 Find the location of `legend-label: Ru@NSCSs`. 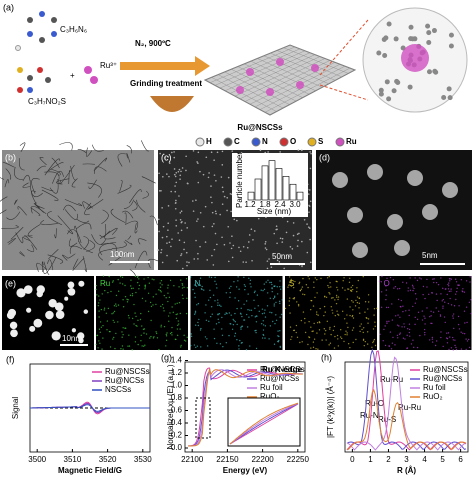

legend-label: Ru@NSCSs is located at coordinates (445, 369).